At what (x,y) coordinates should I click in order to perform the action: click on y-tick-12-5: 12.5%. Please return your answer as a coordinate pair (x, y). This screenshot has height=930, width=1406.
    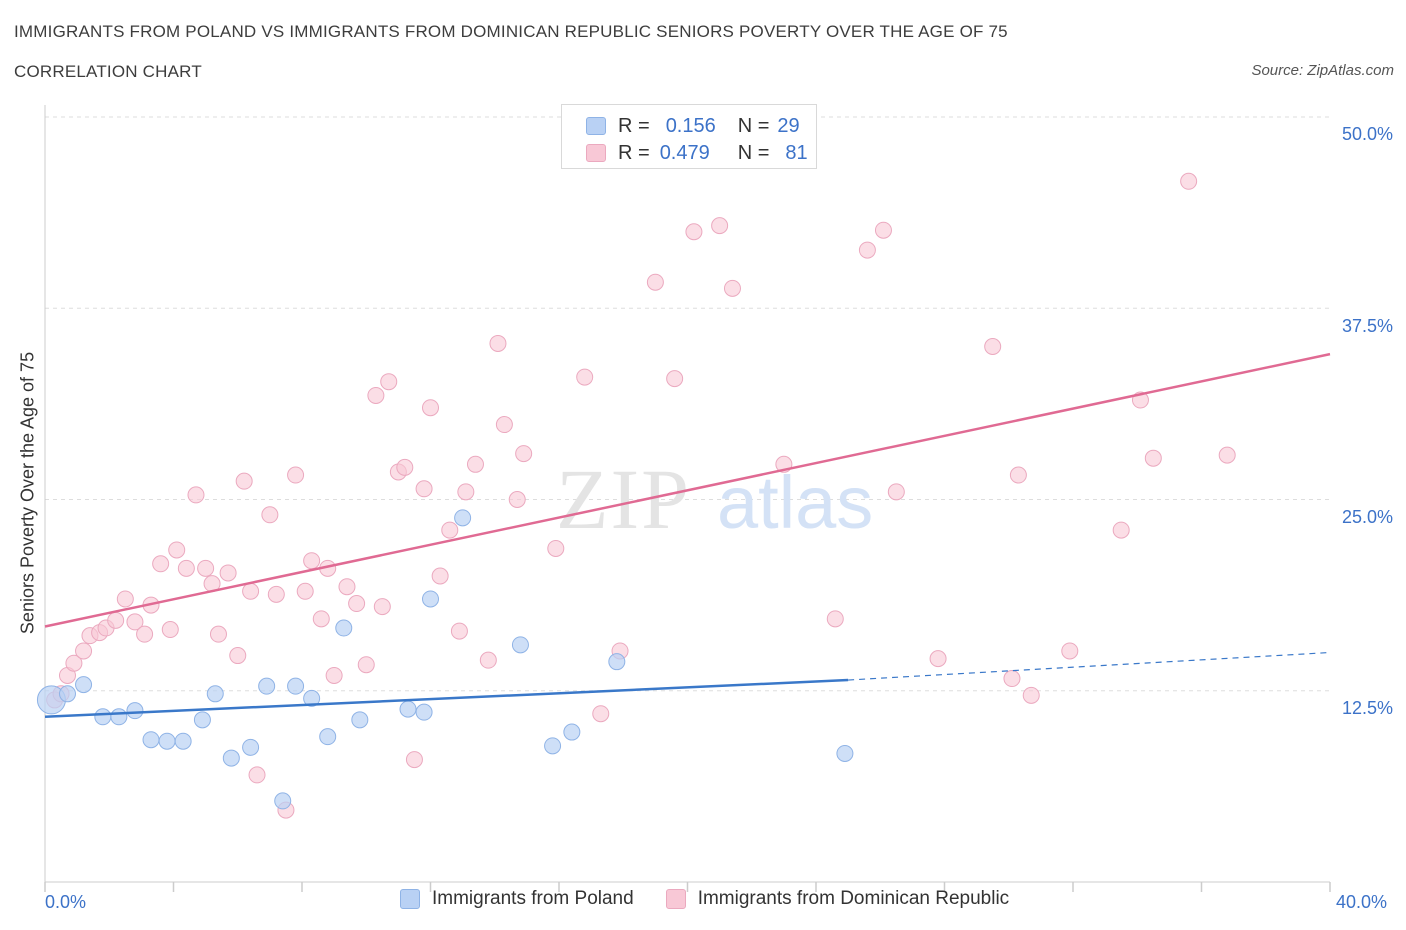
    Looking at the image, I should click on (1367, 708).